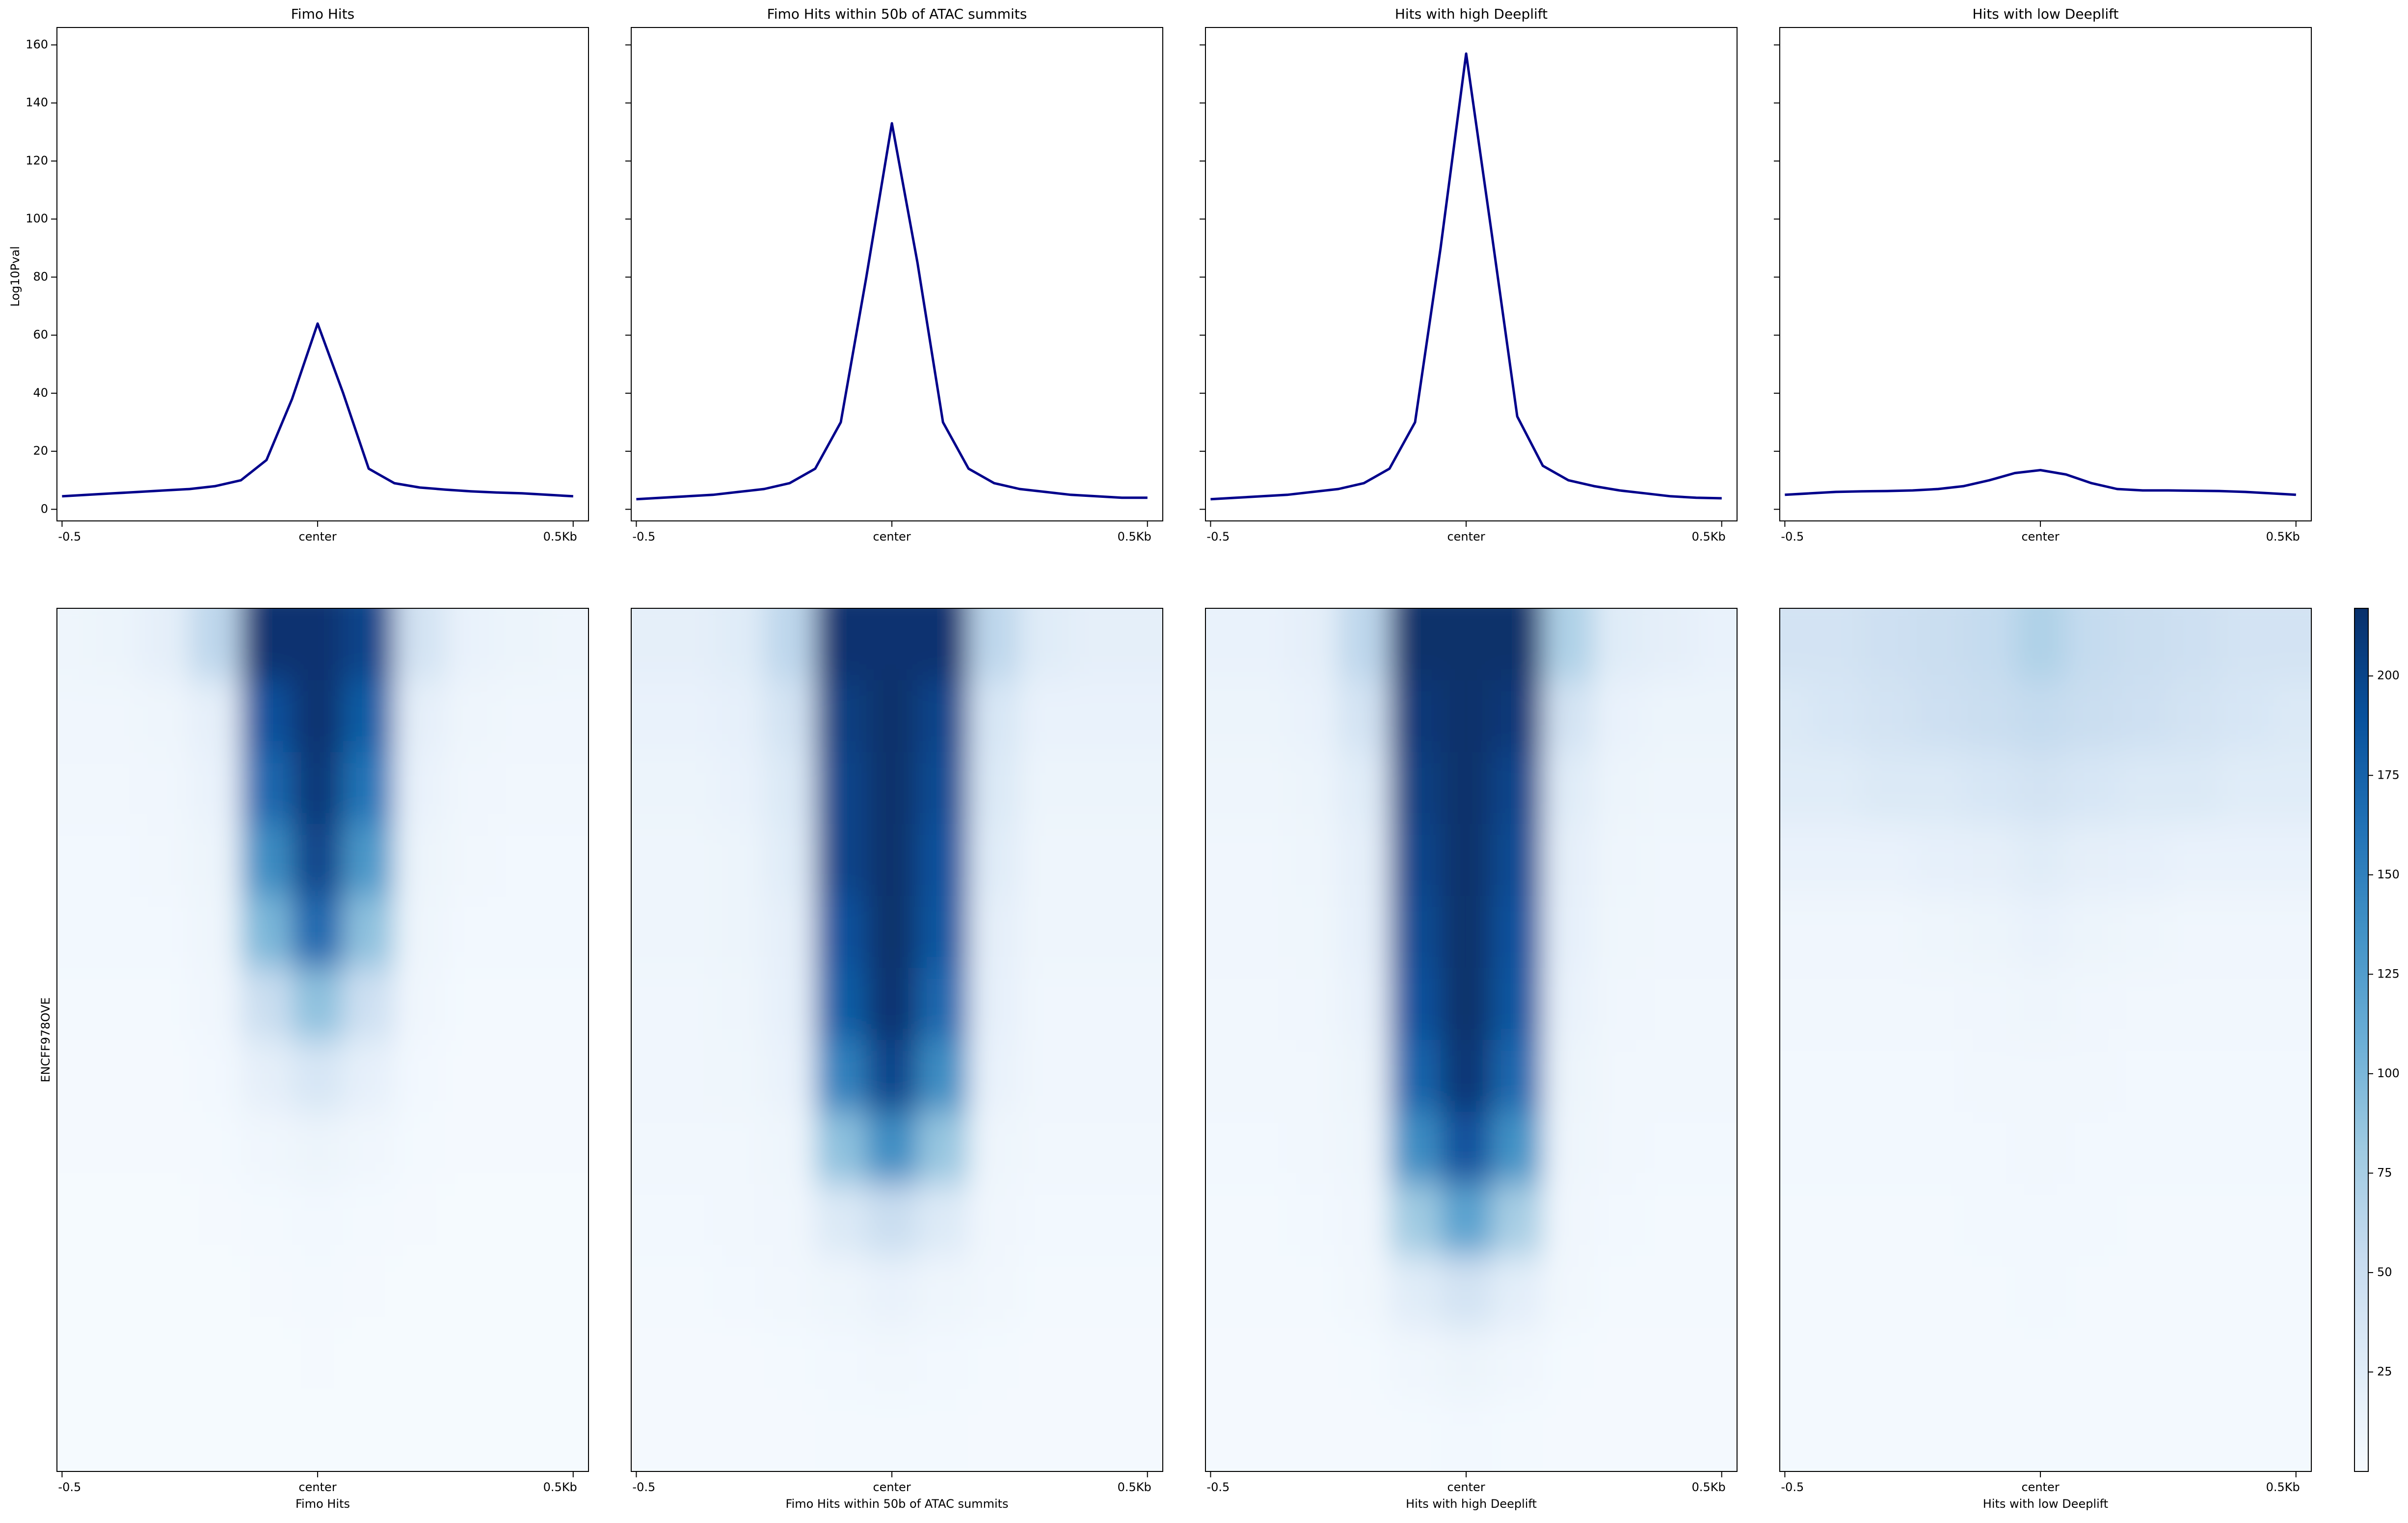 The width and height of the screenshot is (2408, 1523). What do you see at coordinates (322, 1504) in the screenshot?
I see `x-axis-label: Fimo Hits` at bounding box center [322, 1504].